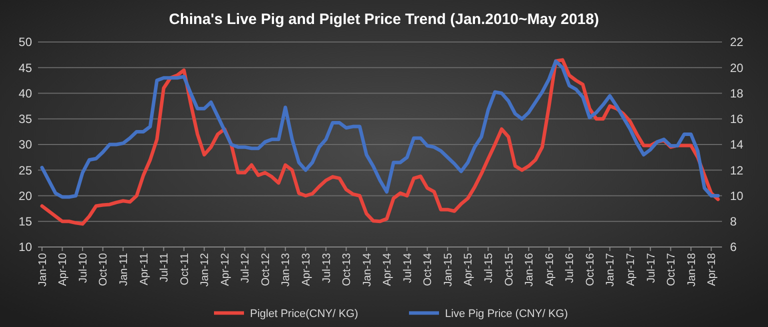 This screenshot has width=768, height=327. I want to click on x-tick-label: Apr-18, so click(712, 269).